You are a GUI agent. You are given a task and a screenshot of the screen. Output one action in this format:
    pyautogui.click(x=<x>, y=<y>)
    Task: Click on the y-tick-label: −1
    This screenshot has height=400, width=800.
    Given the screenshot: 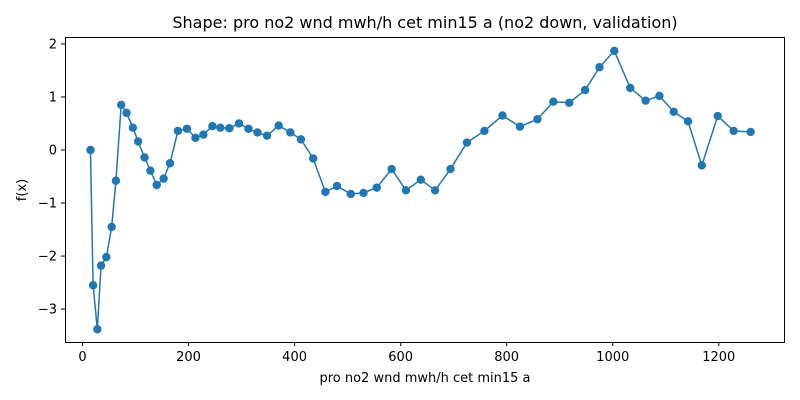 What is the action you would take?
    pyautogui.click(x=47, y=204)
    